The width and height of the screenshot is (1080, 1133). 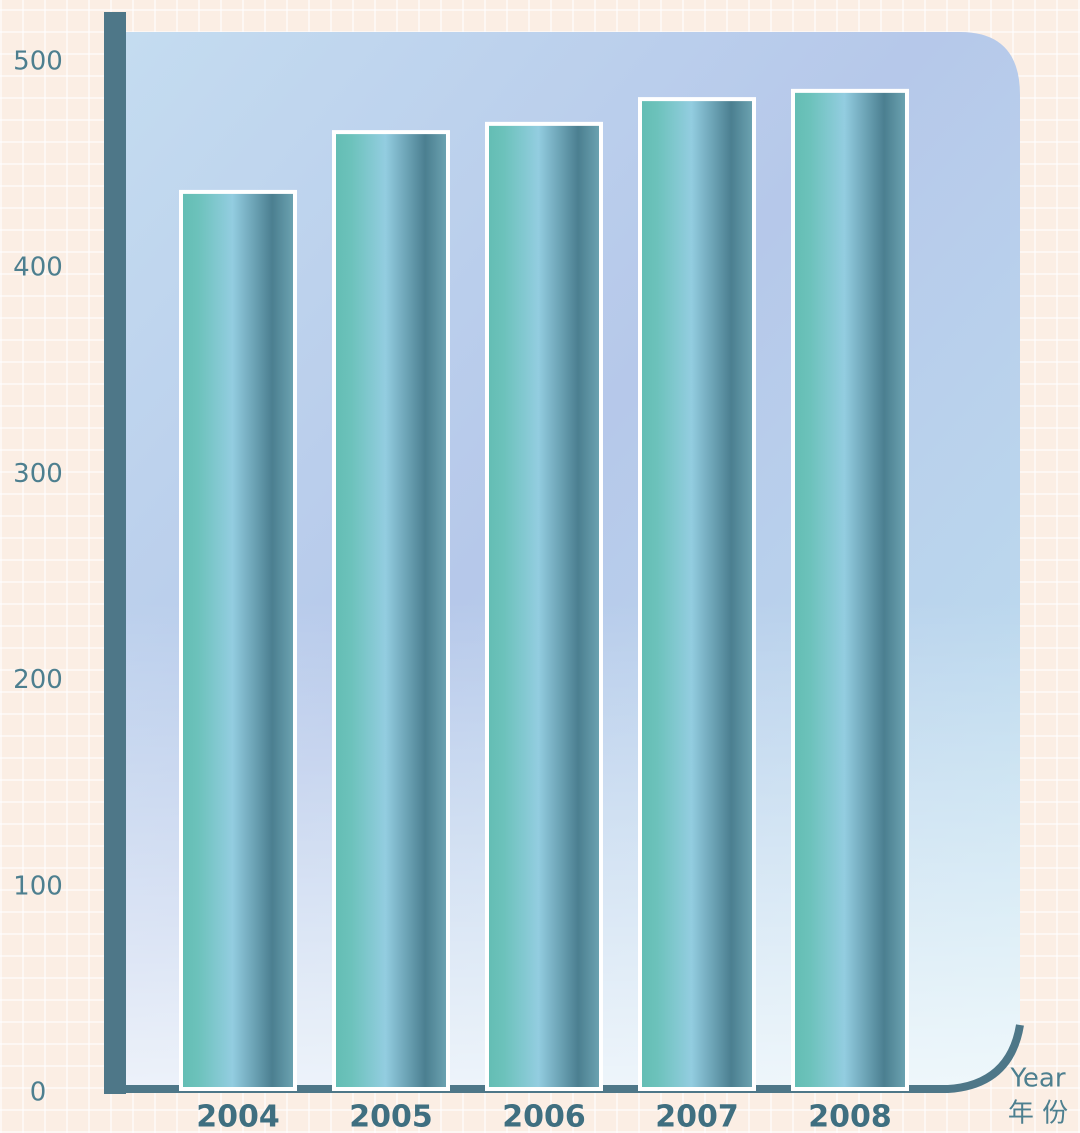 What do you see at coordinates (564, 1058) in the screenshot?
I see `x-axis` at bounding box center [564, 1058].